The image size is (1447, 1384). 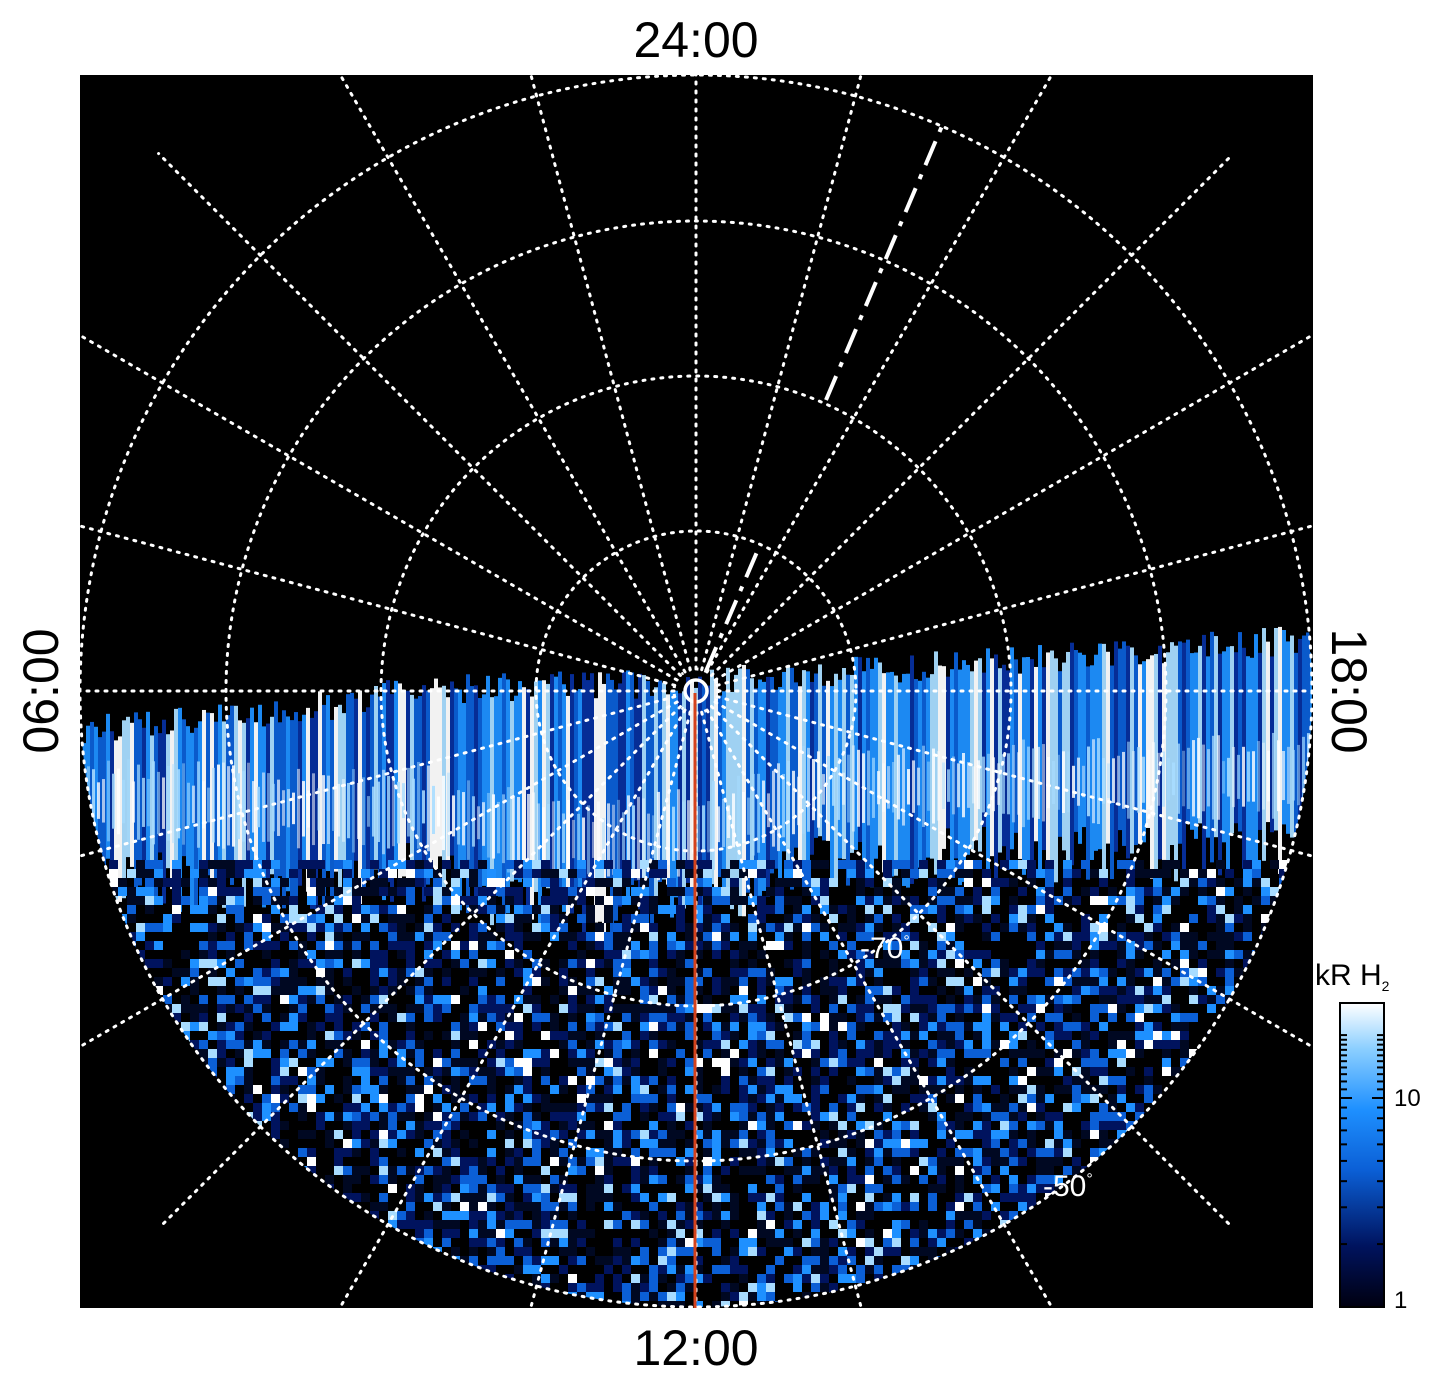 I want to click on local-time-label-right: 18:00, so click(x=1349, y=690).